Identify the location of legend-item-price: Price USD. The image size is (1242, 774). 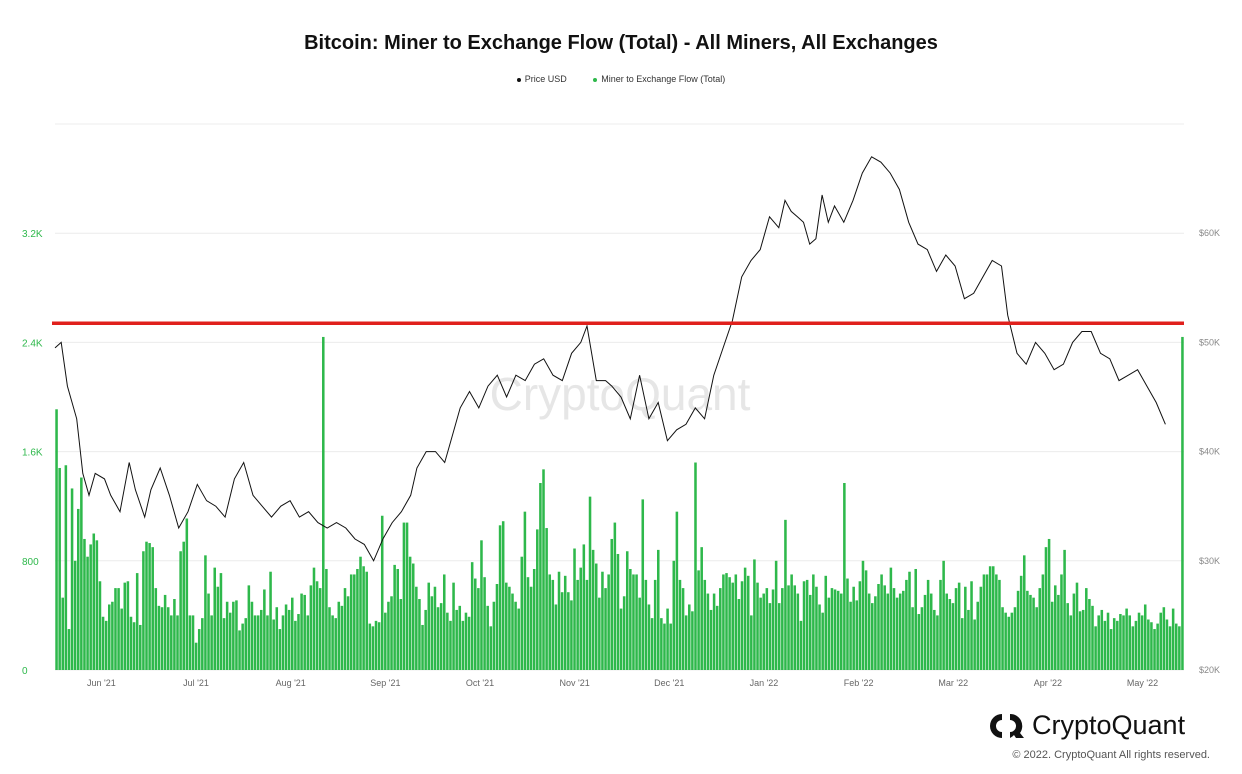
(541, 79).